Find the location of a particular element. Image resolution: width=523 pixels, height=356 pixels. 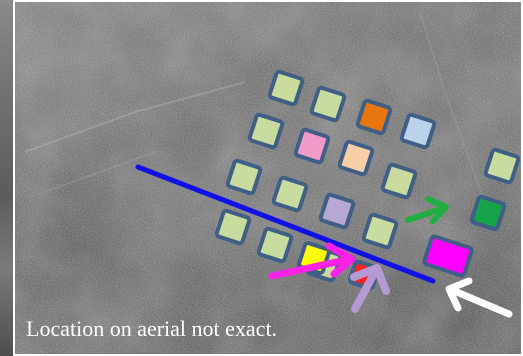

magenta-arrow is located at coordinates (312, 261).